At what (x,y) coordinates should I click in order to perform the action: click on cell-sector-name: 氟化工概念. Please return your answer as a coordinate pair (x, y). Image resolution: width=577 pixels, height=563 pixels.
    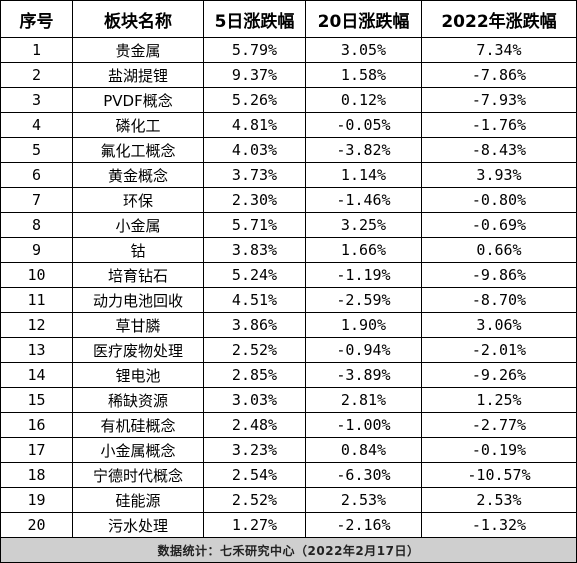
    Looking at the image, I should click on (138, 150).